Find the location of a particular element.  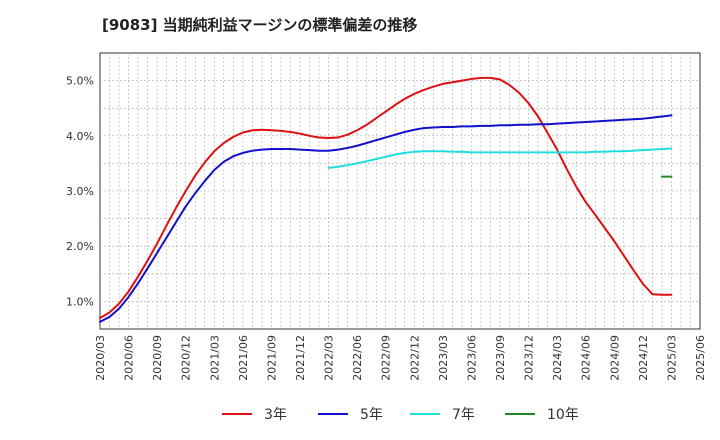

y-tick-label: 3.0% is located at coordinates (80, 191).